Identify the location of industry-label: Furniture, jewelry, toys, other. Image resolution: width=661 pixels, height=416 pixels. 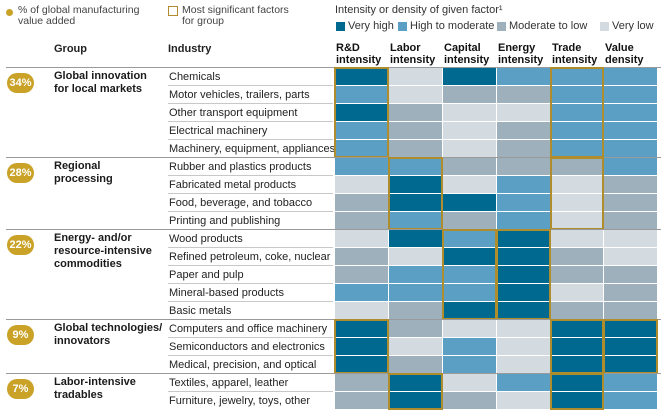
(240, 401).